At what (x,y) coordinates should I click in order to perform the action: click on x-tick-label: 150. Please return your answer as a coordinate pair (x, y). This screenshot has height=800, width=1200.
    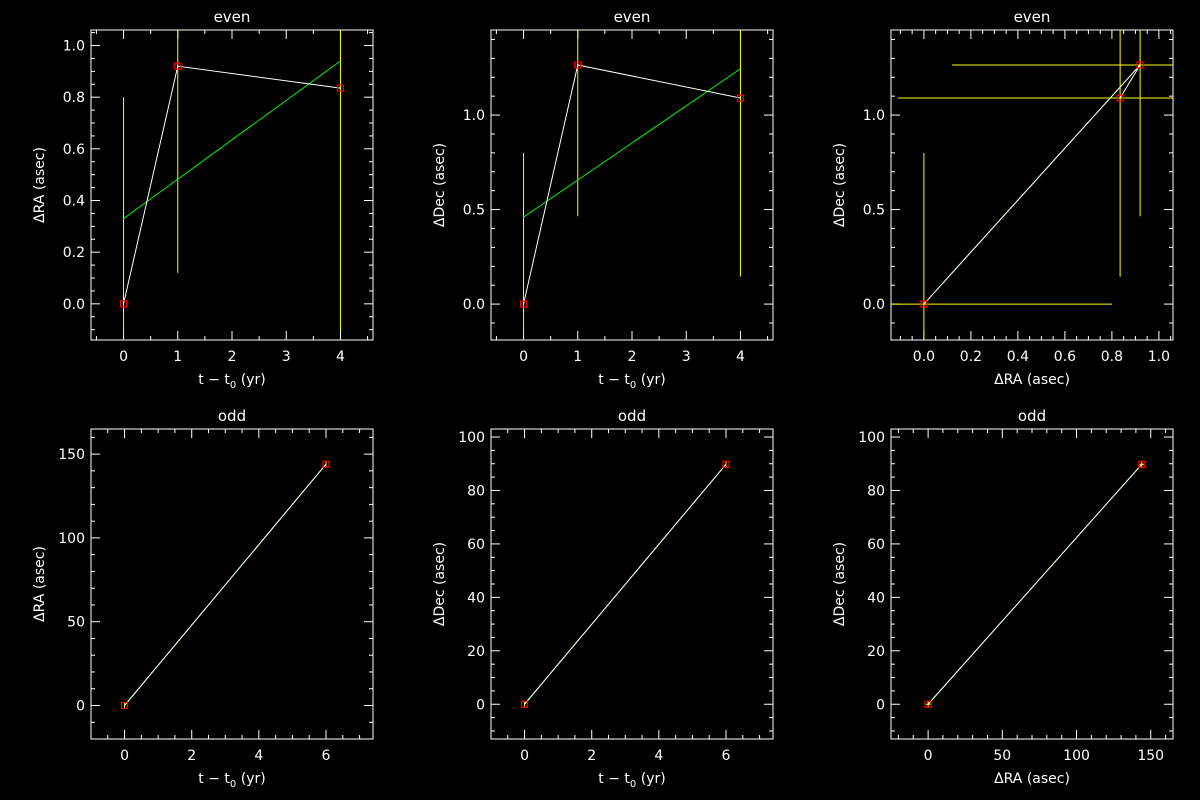
    Looking at the image, I should click on (1150, 756).